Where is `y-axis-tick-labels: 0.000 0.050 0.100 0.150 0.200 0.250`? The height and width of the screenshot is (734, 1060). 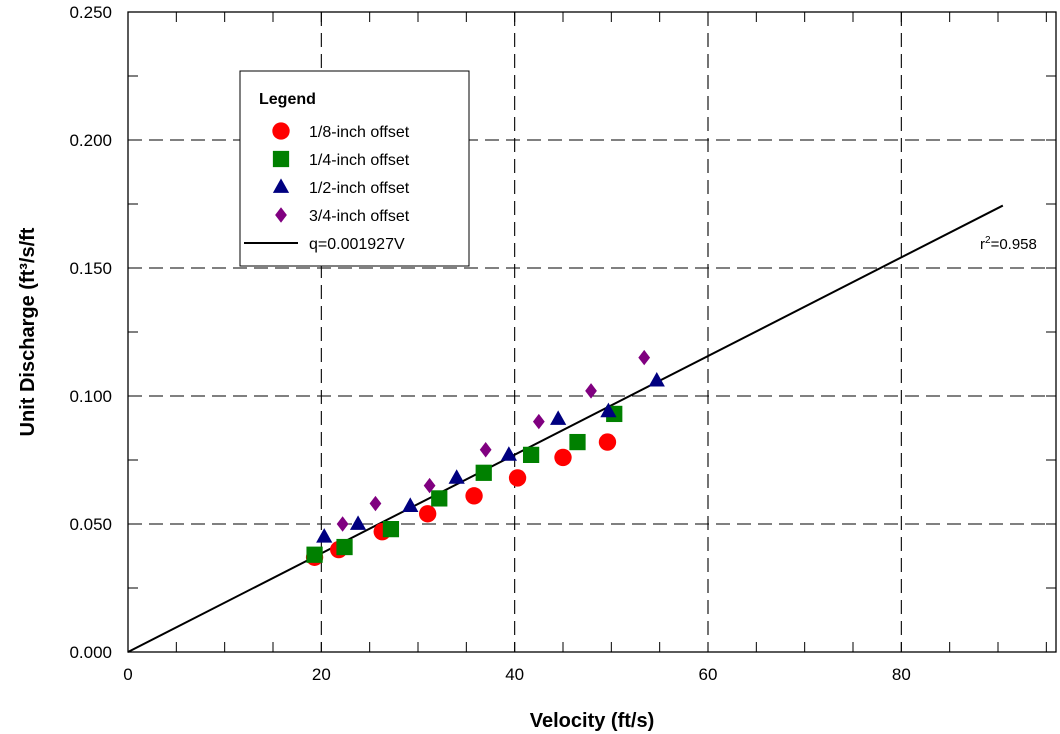 y-axis-tick-labels: 0.000 0.050 0.100 0.150 0.200 0.250 is located at coordinates (90, 332).